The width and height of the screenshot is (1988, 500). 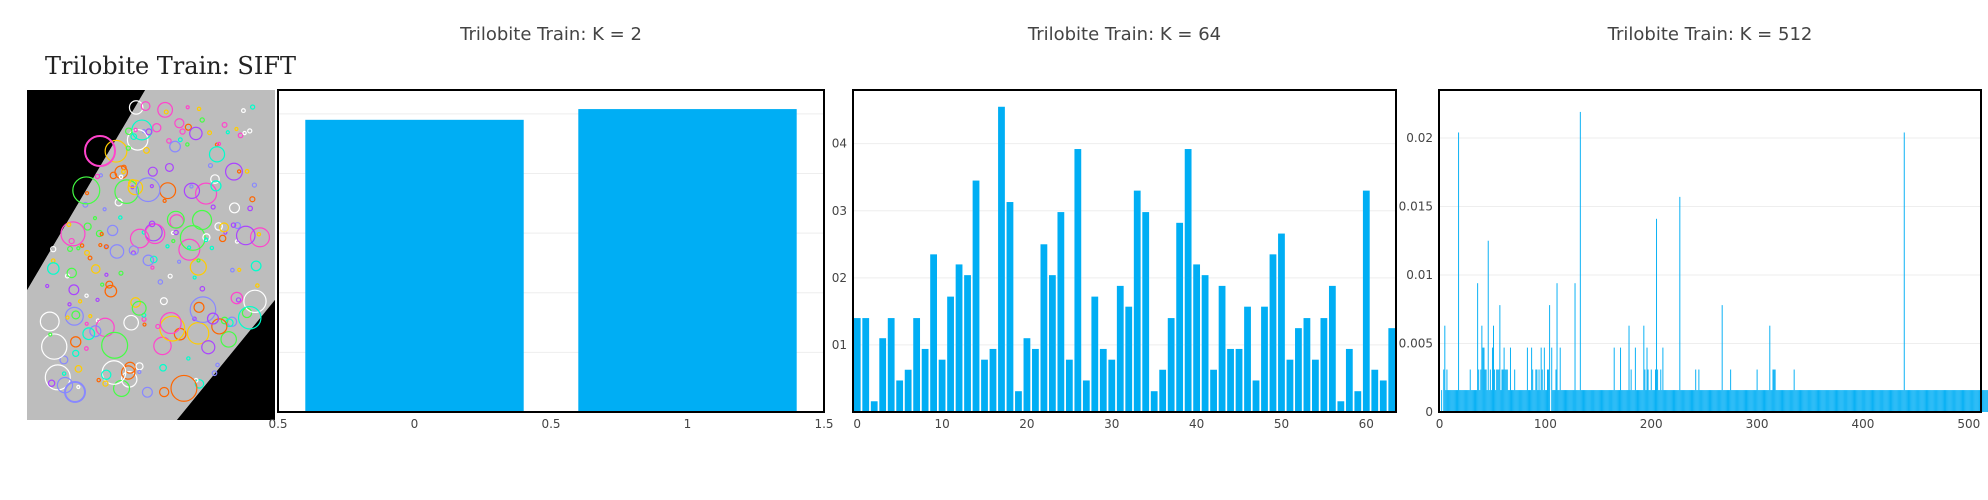 I want to click on x-tick-label: 20, so click(x=1026, y=424).